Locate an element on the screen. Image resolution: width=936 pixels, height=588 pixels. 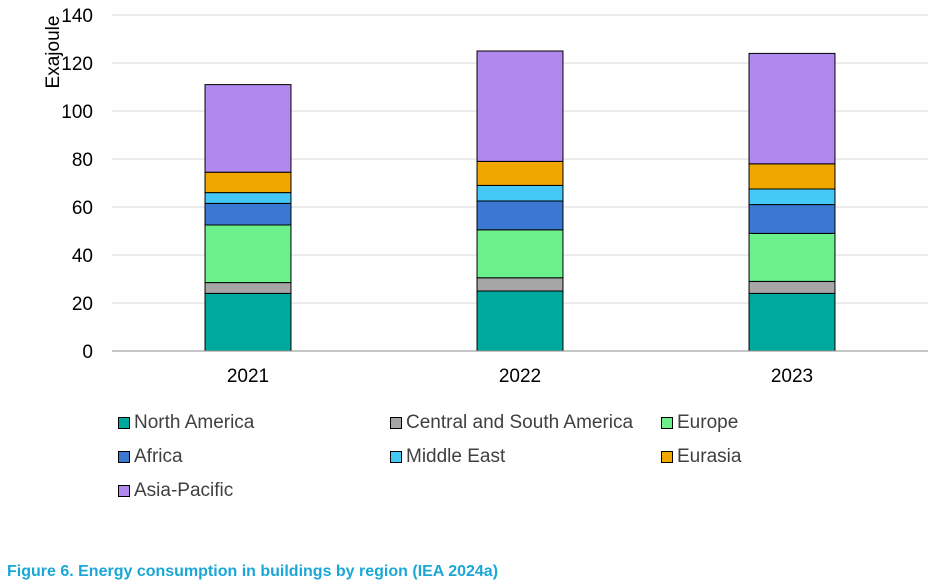
legend-label: Central and South America is located at coordinates (520, 422).